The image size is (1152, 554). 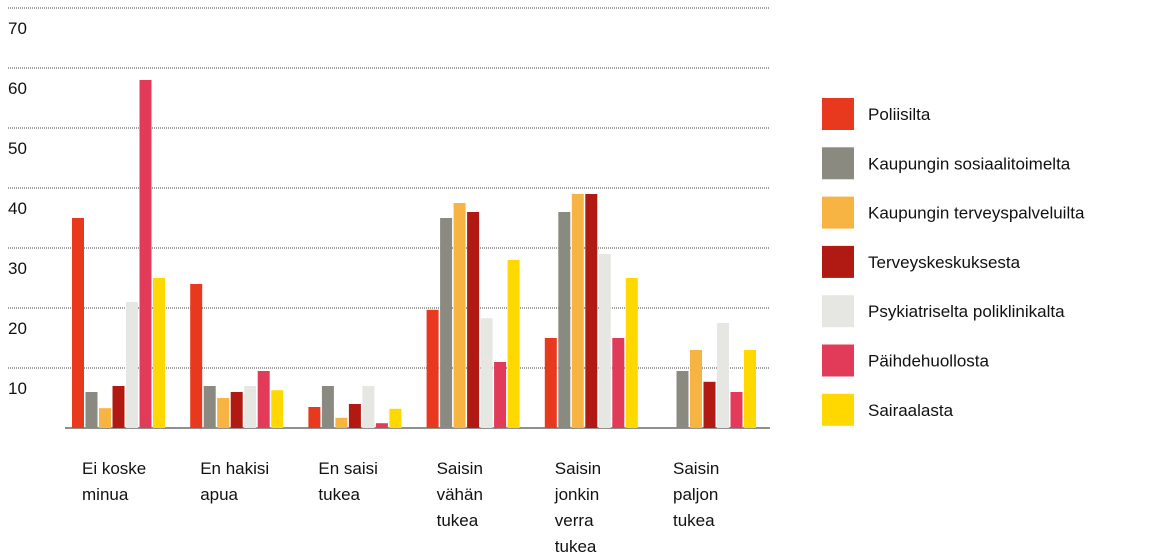 I want to click on x-tick-label: Ei koske minua, so click(x=114, y=481).